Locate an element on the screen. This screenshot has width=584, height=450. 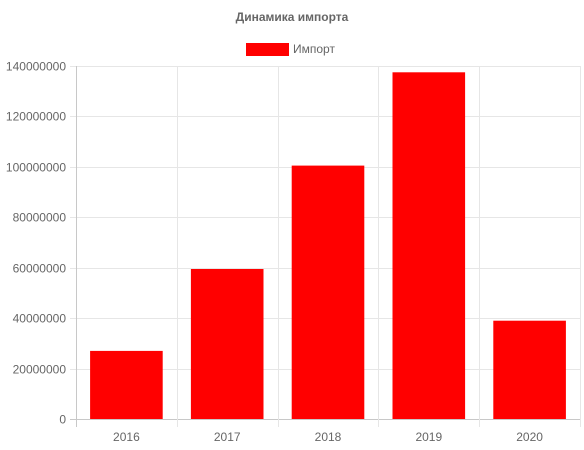
x-tick-label: 2020 is located at coordinates (529, 437).